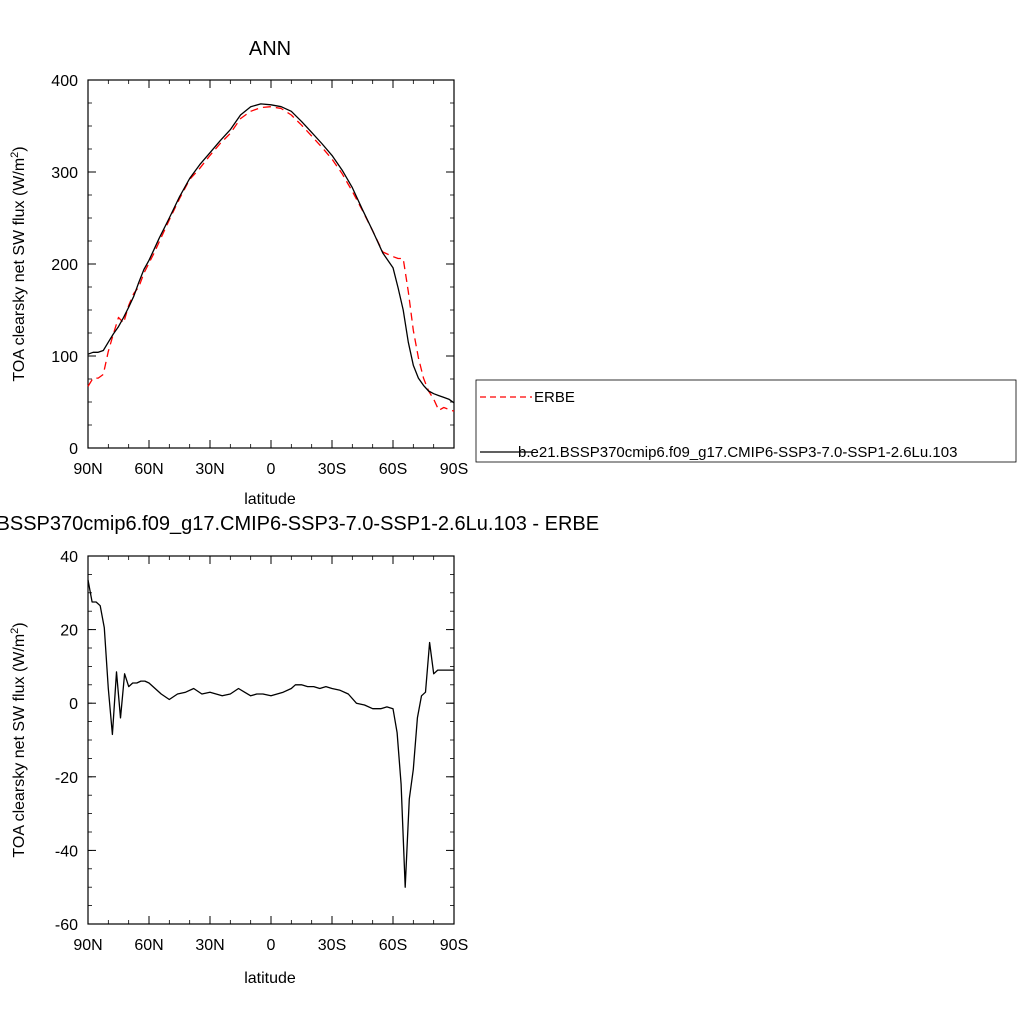  I want to click on bottom-chart-xtick-label: 0, so click(271, 945).